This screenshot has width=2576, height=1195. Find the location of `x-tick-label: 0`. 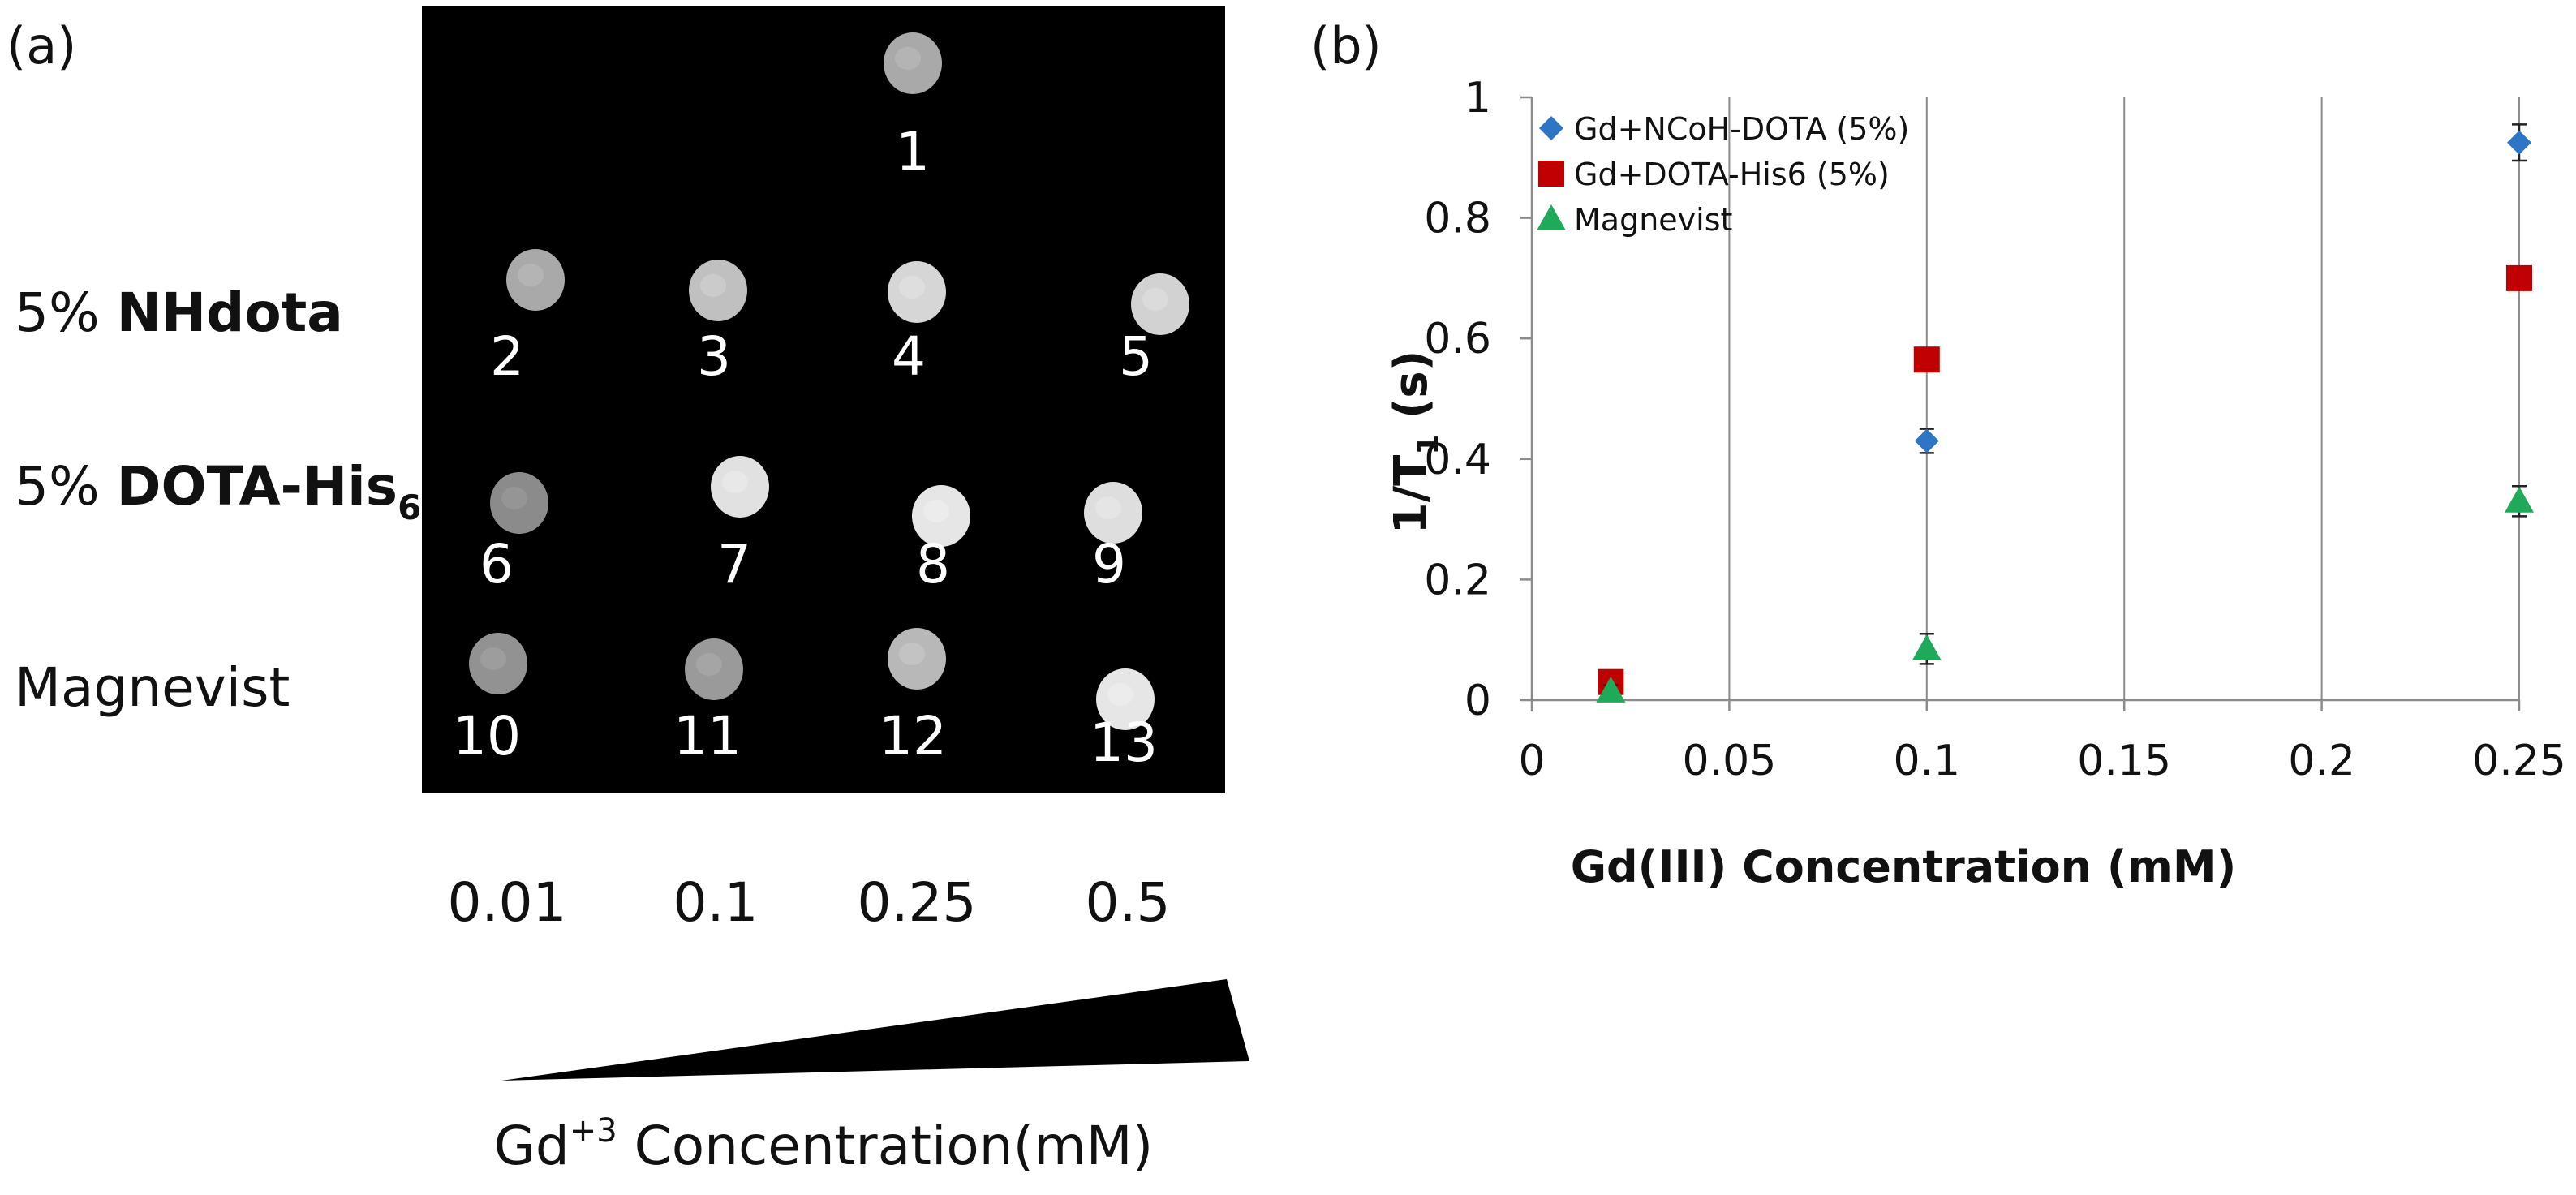

x-tick-label: 0 is located at coordinates (1531, 761).